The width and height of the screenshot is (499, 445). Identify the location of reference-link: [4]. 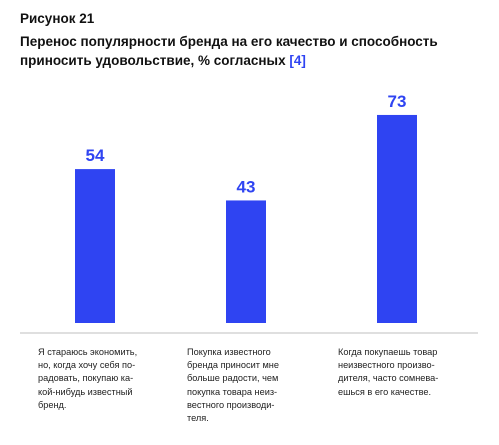
(297, 60).